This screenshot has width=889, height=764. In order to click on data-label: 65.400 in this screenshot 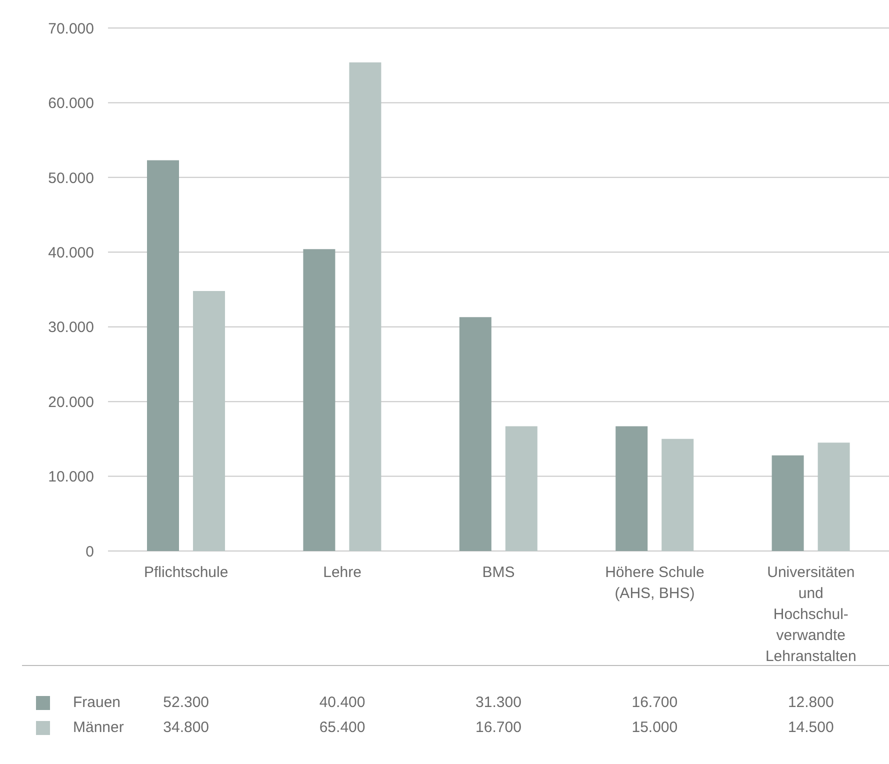, I will do `click(342, 727)`.